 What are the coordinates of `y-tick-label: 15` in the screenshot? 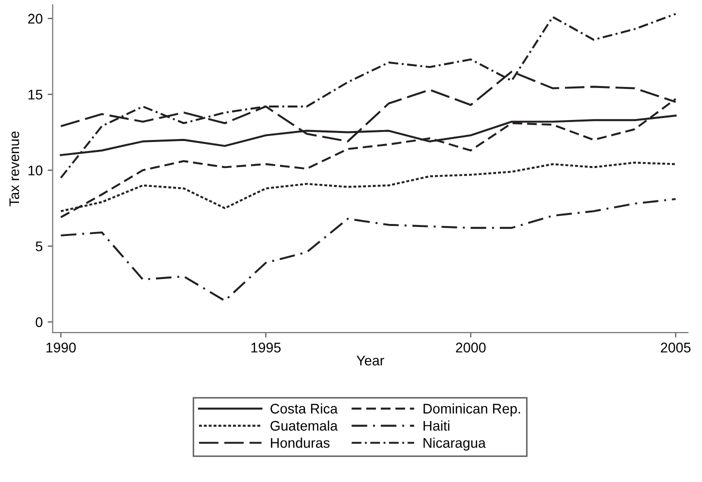 It's located at (35, 95).